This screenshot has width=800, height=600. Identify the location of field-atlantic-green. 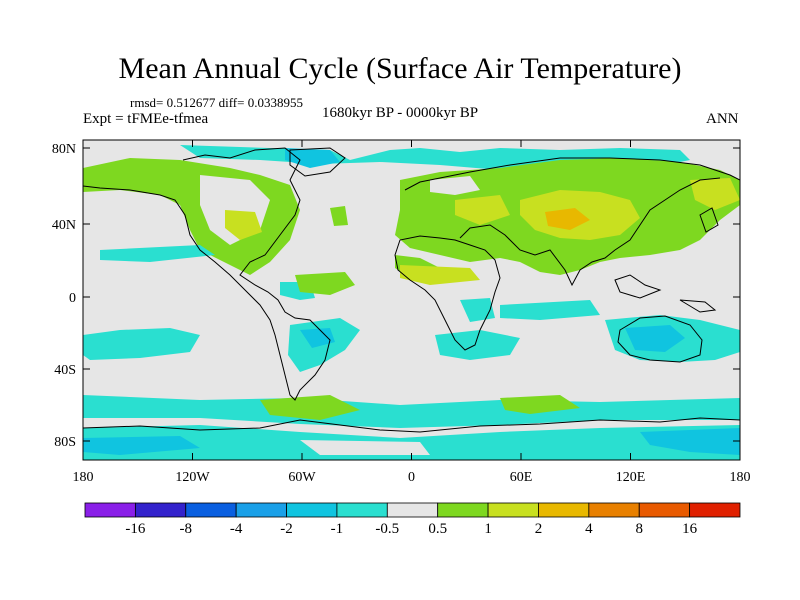
(339, 216).